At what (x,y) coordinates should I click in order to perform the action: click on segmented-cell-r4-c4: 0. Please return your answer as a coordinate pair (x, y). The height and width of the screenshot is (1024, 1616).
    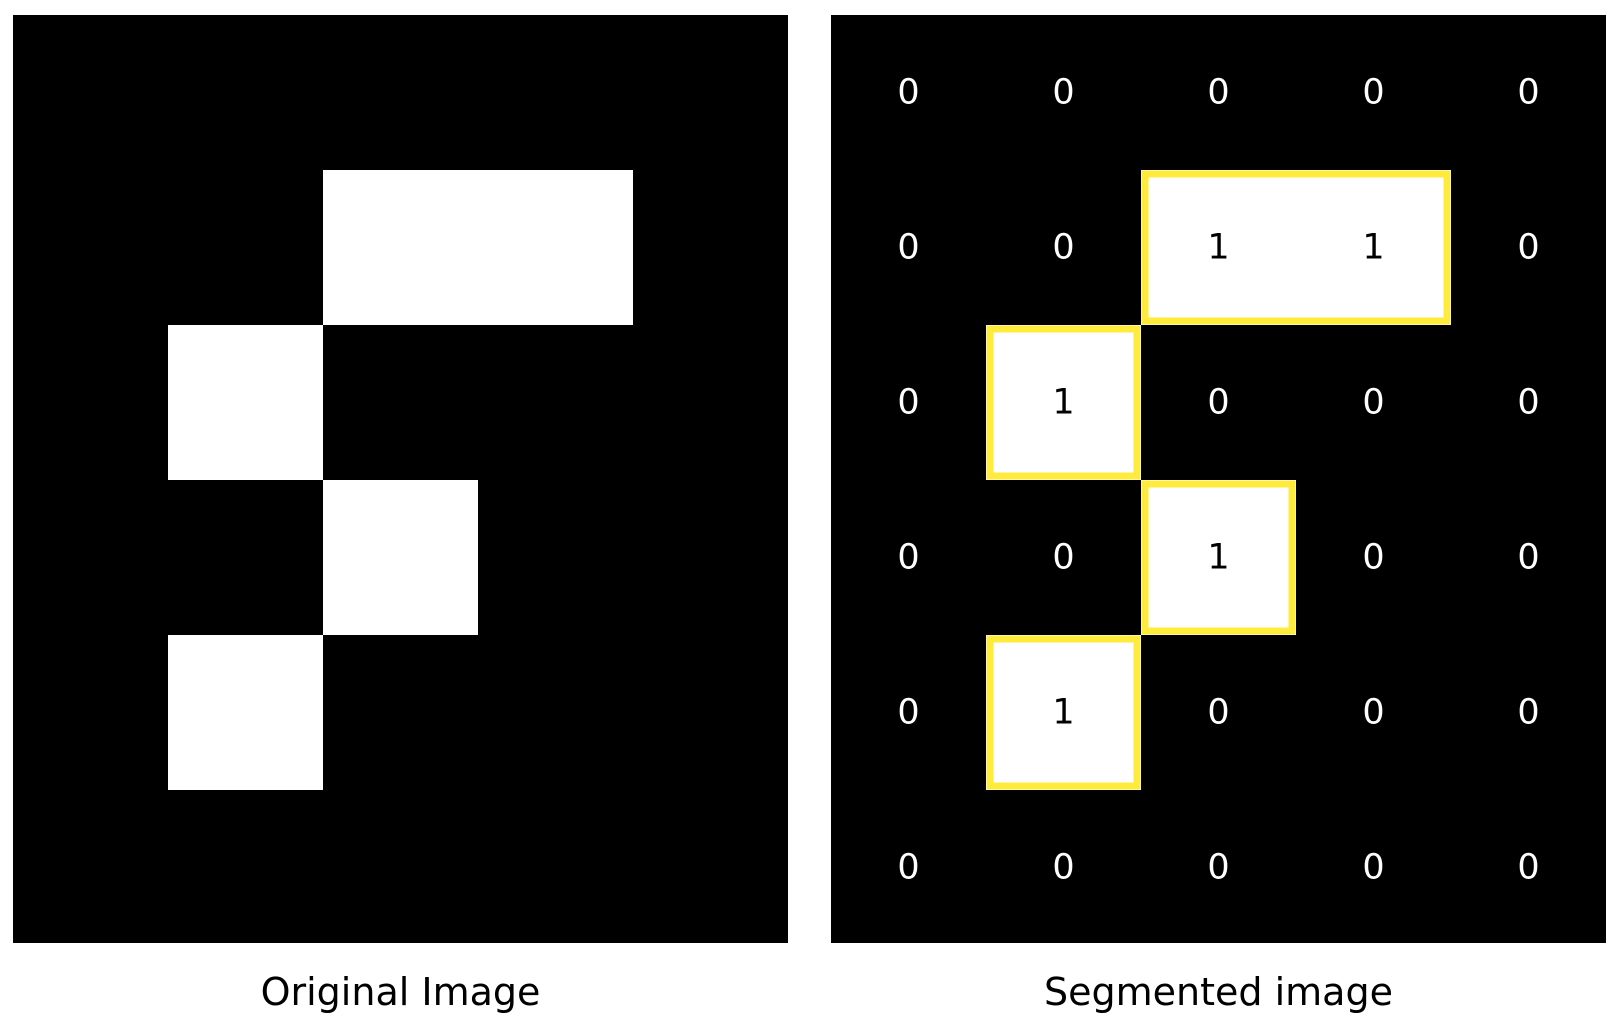
    Looking at the image, I should click on (1528, 712).